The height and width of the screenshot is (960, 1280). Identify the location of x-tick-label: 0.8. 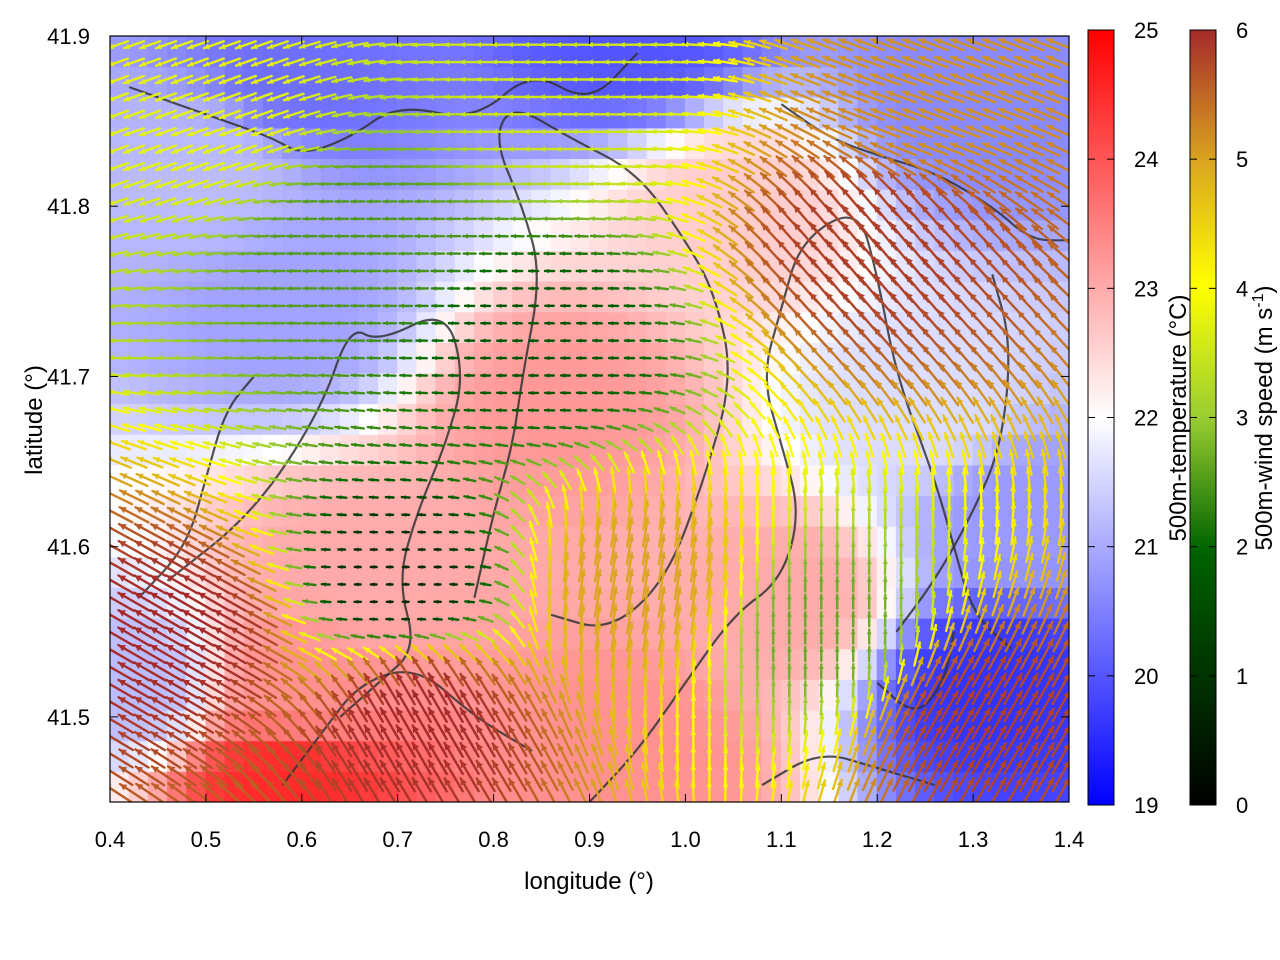
(493, 839).